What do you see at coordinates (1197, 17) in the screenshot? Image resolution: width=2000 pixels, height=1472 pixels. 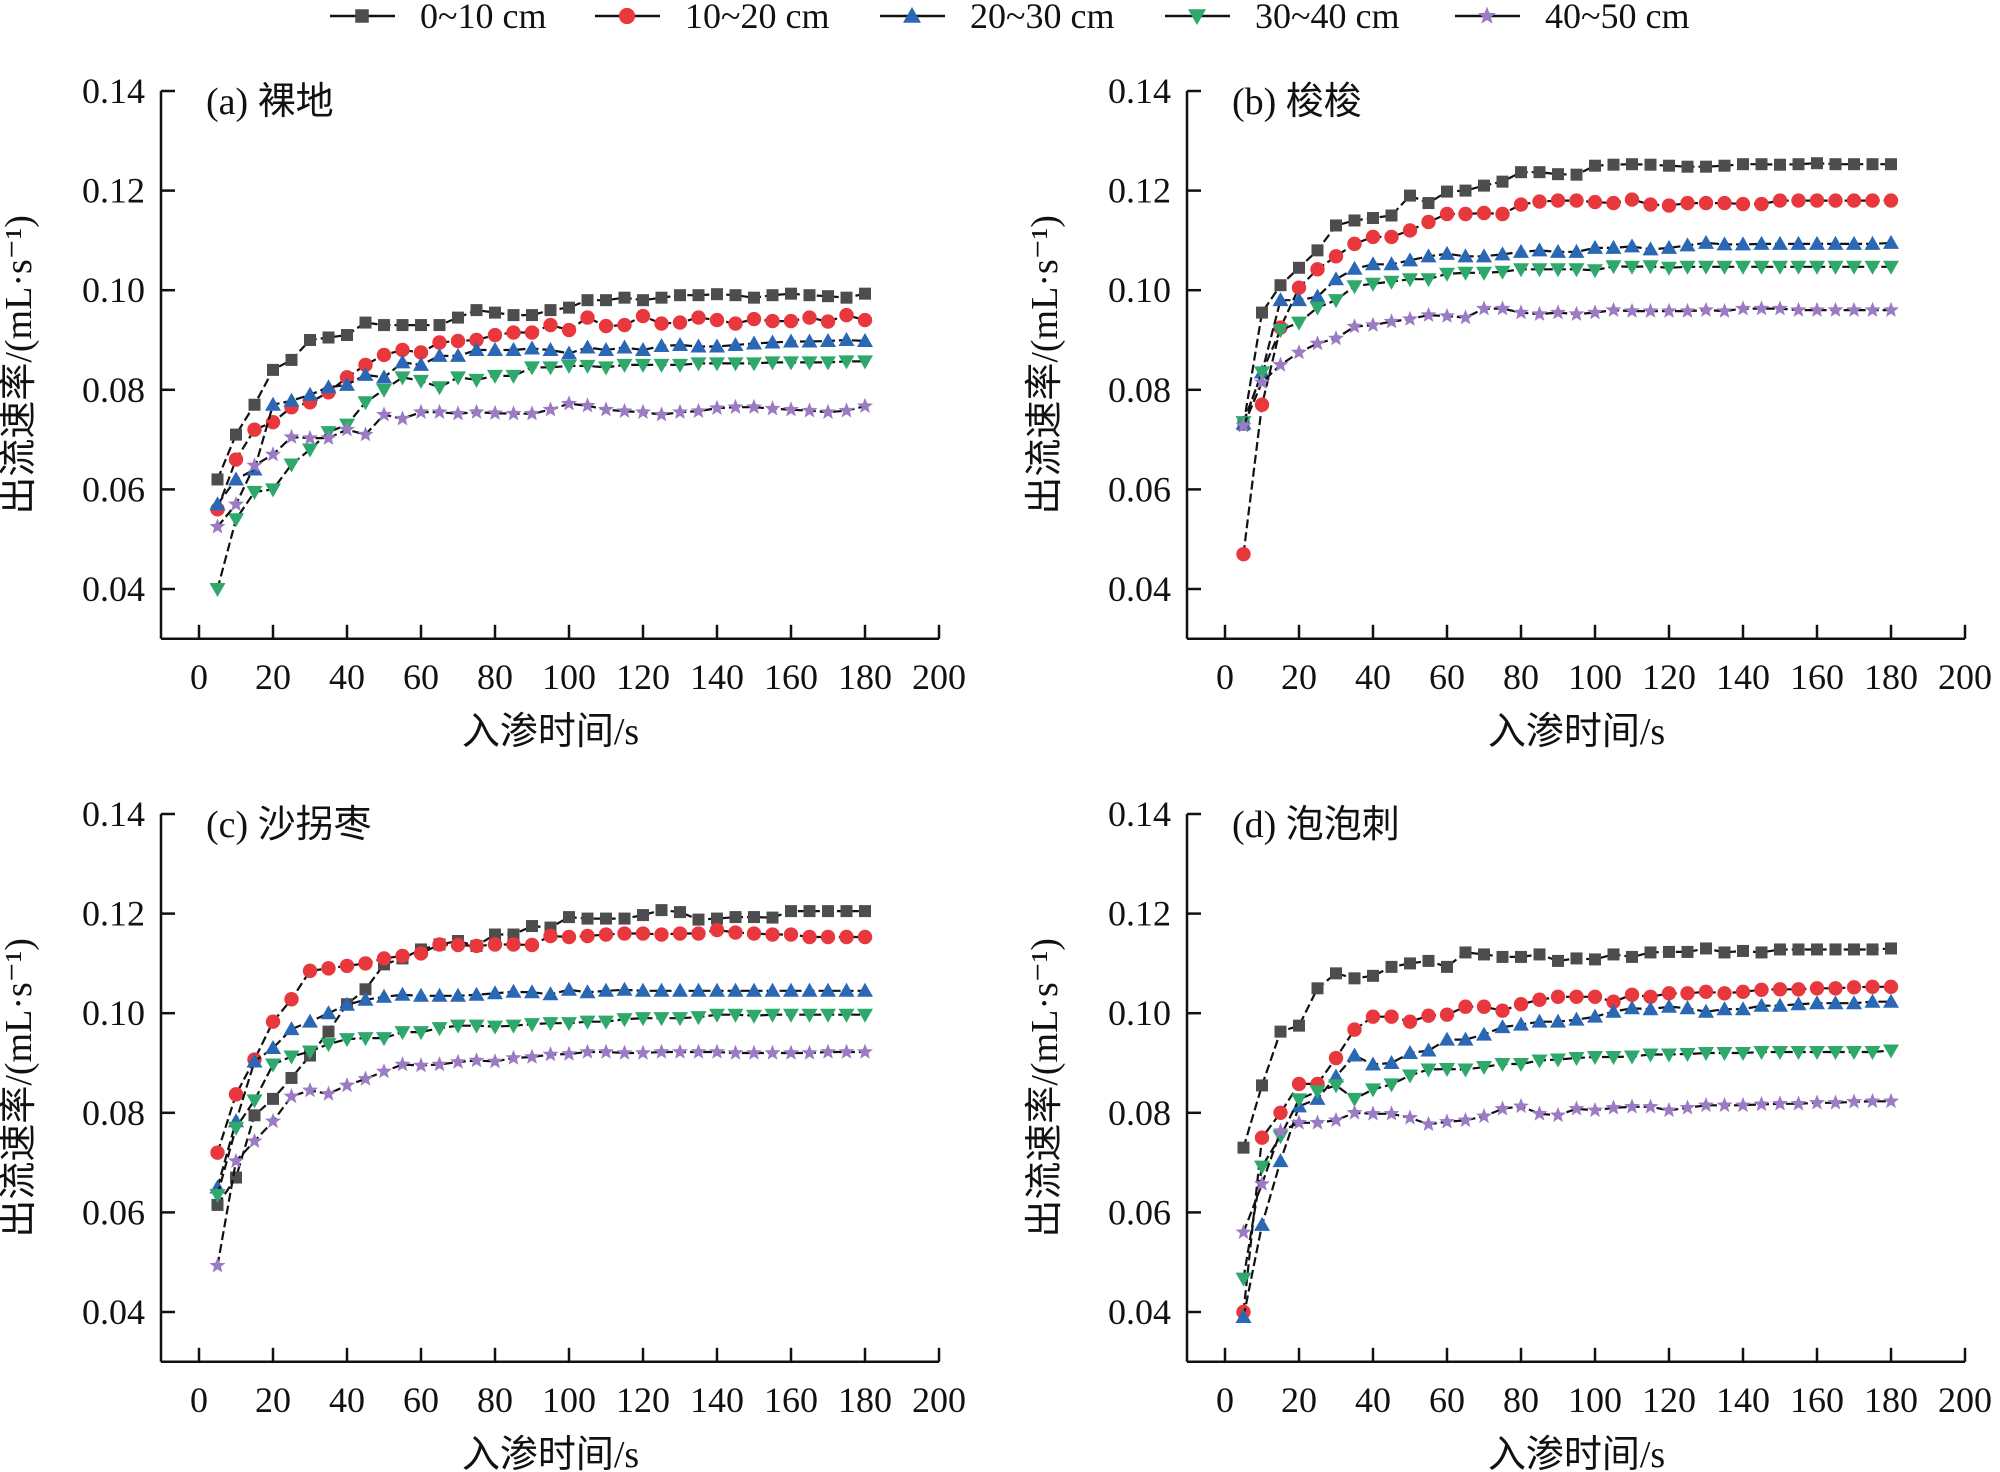 I see `legend-marker-triangle-down-icon` at bounding box center [1197, 17].